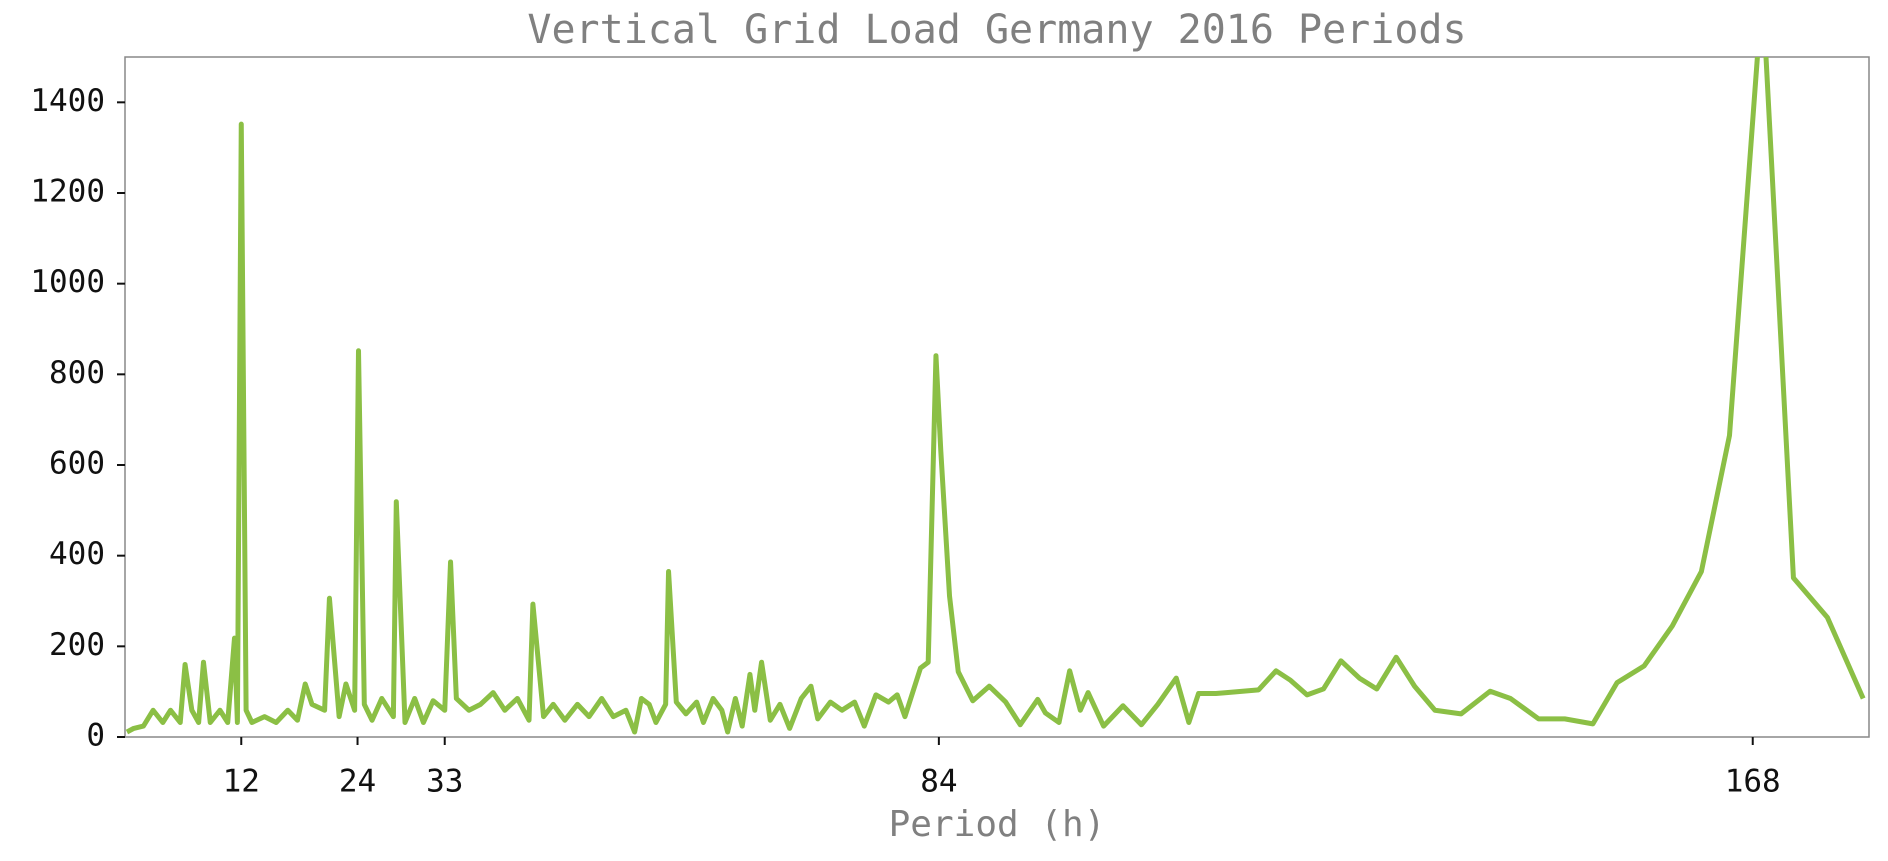 This screenshot has height=861, width=1888. I want to click on x-tick-label: 168, so click(1753, 782).